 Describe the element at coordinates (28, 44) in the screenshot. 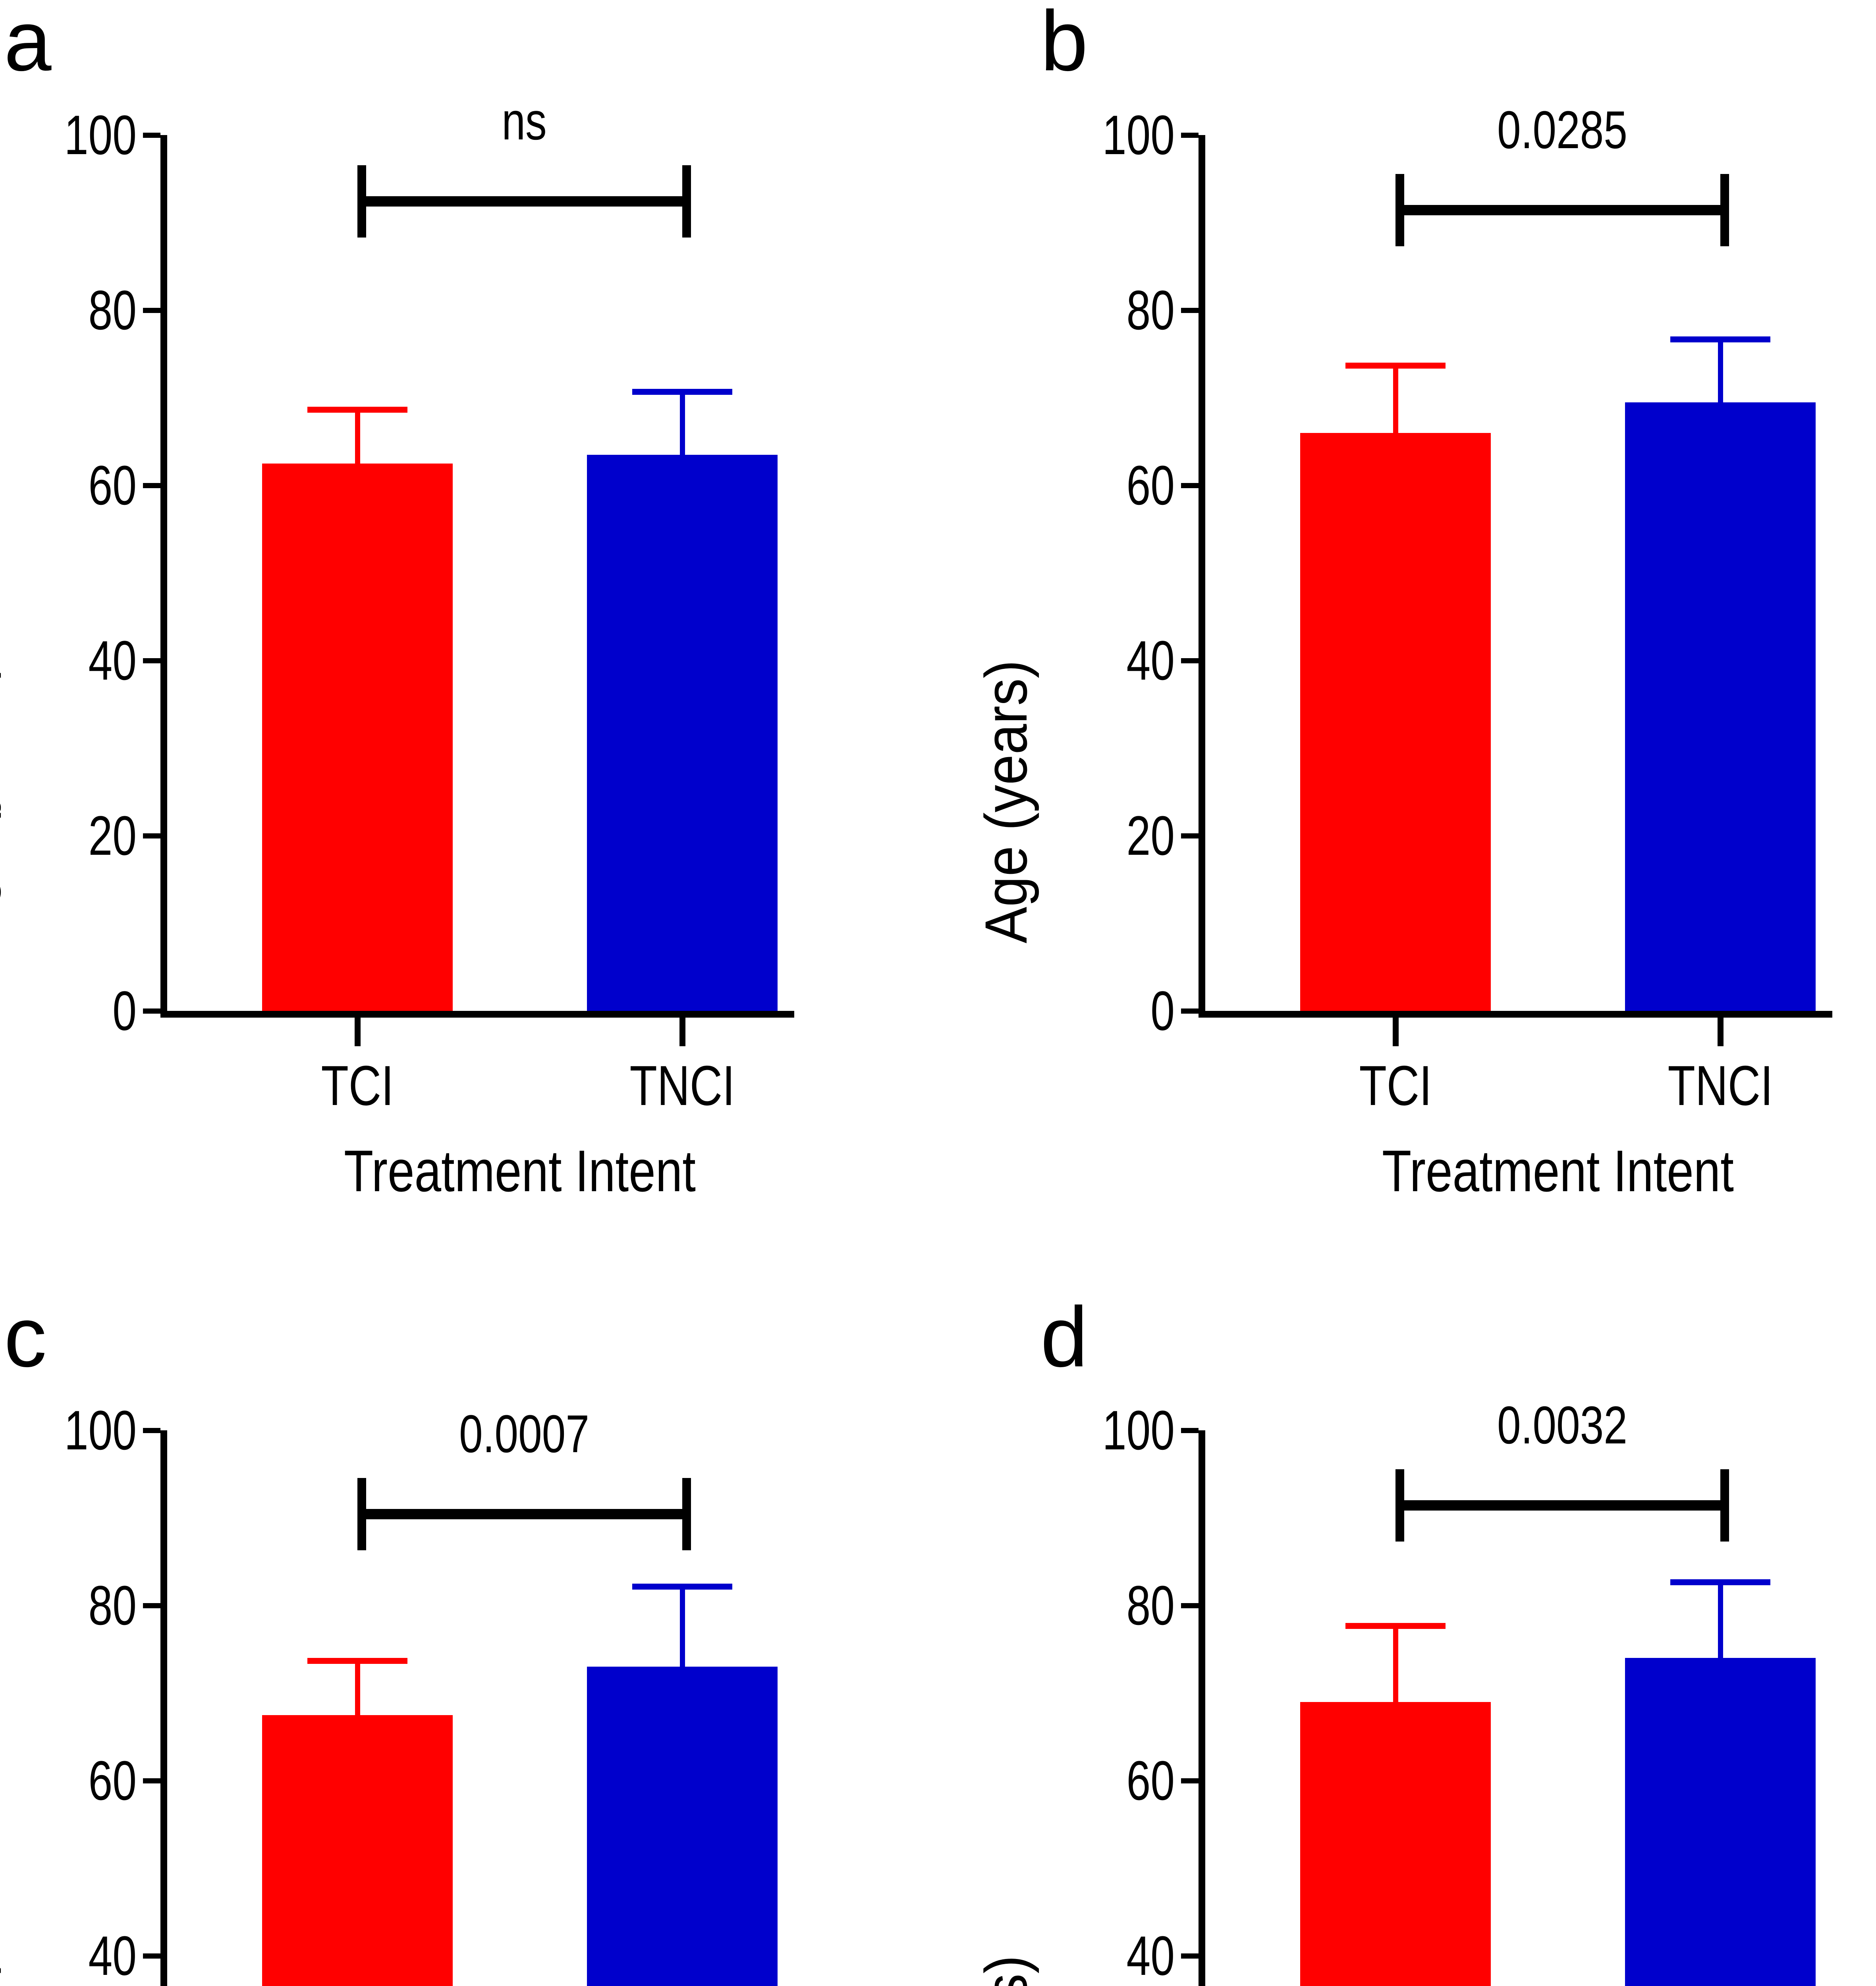

I see `panel-letter-a: a` at that location.